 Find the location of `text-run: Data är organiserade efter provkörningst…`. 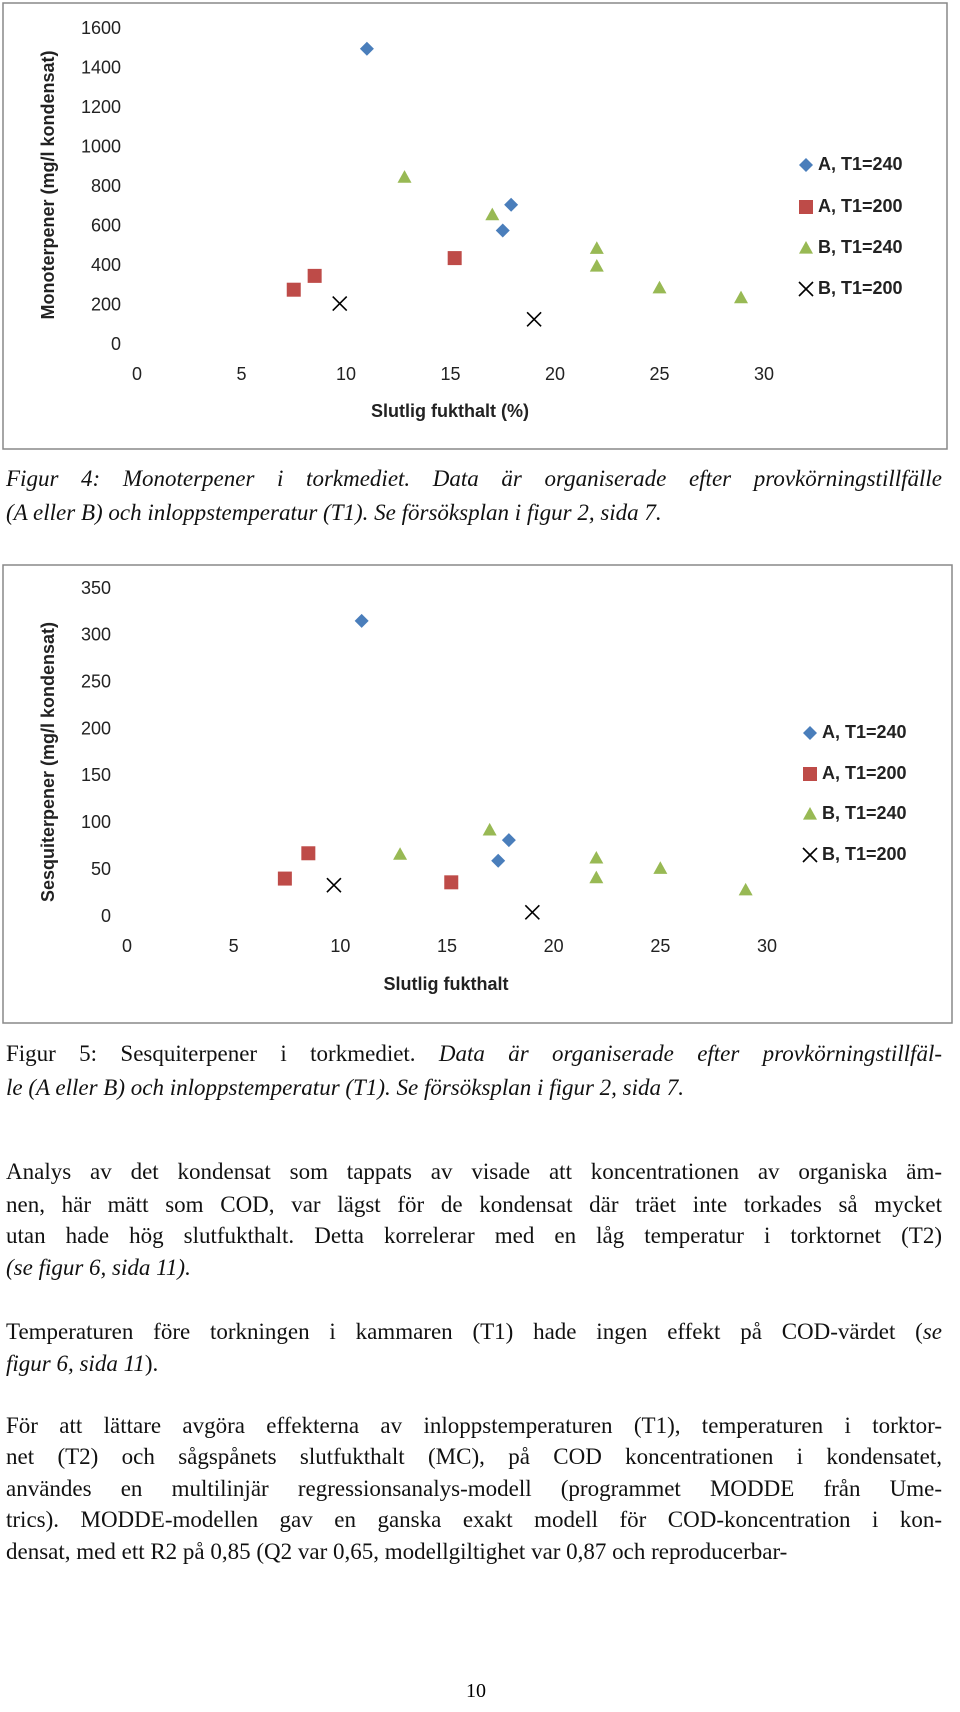

text-run: Data är organiserade efter provkörningst… is located at coordinates (690, 1053).